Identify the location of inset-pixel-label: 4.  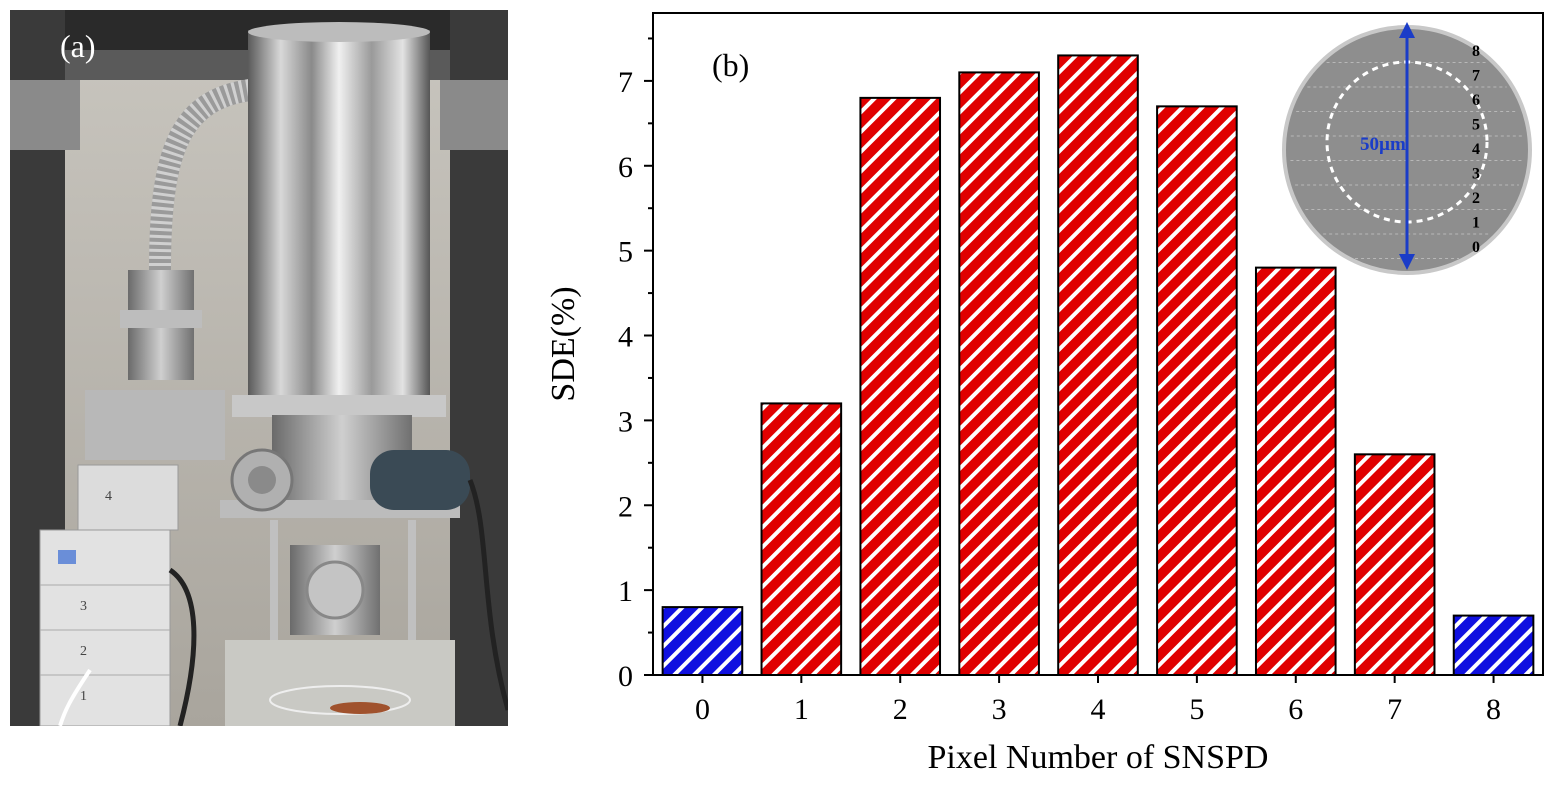
(1476, 149).